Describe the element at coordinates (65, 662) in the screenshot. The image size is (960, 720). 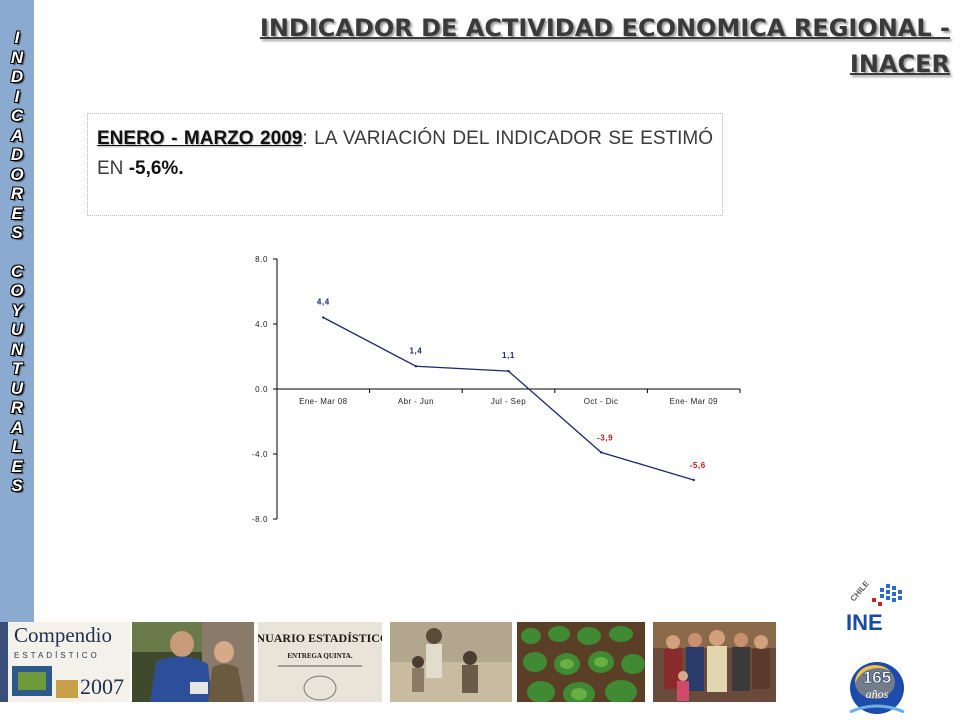
I see `compendio-cover-image: Compendio ESTADÍSTICO 2007` at that location.